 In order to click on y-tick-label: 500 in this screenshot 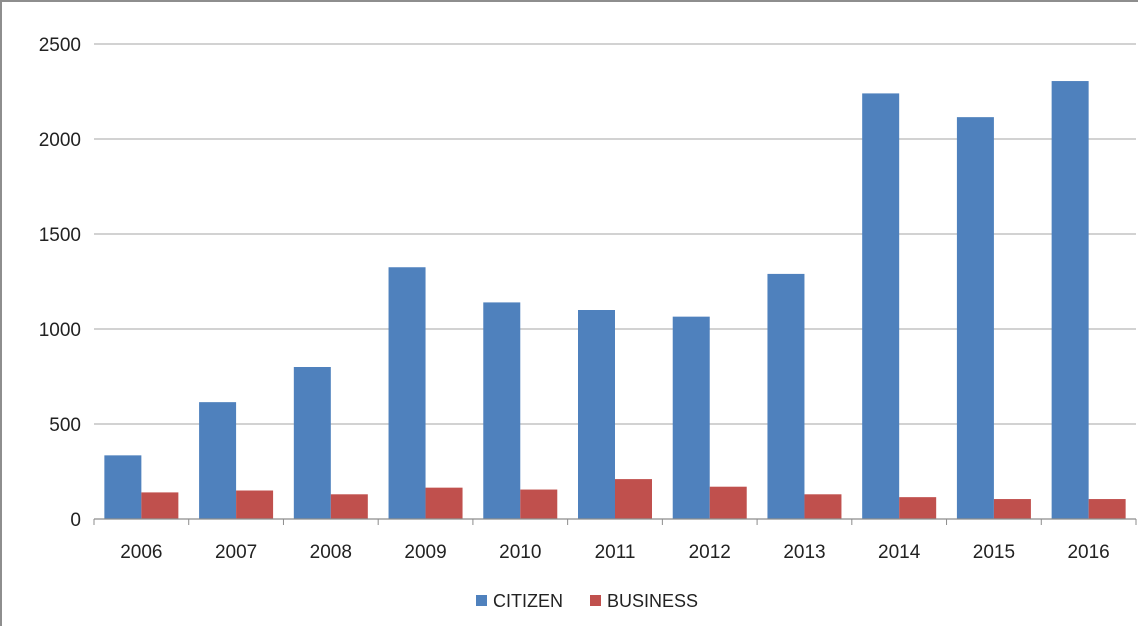, I will do `click(65, 425)`.